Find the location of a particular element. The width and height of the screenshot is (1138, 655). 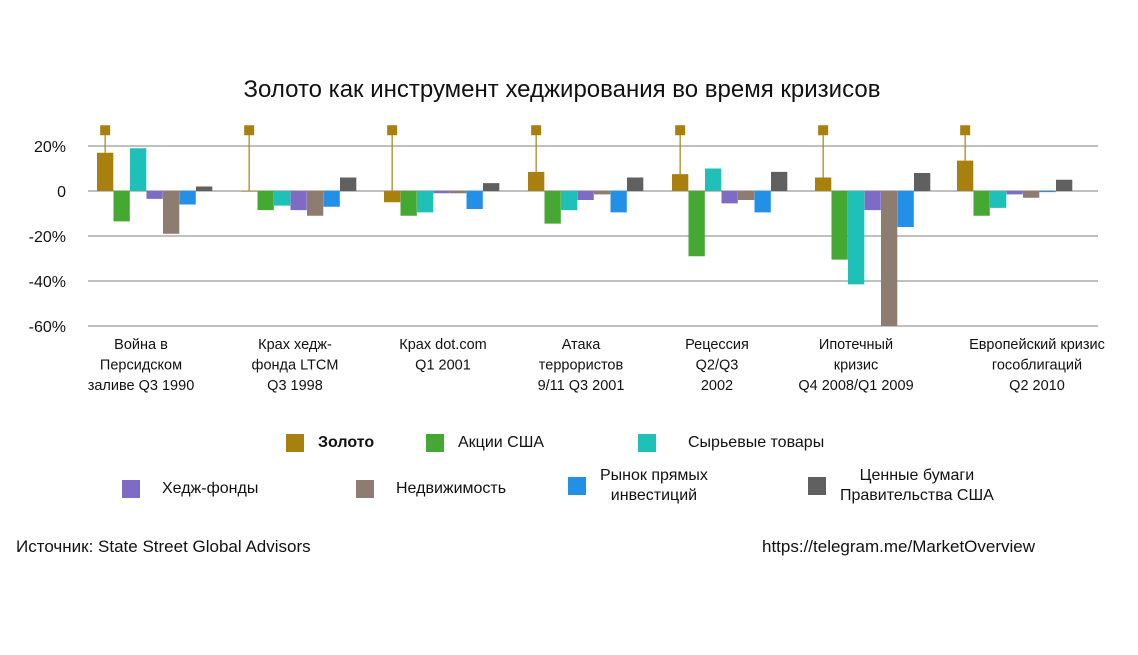

category-label: Ипотечный кризис Q4 2008/Q1 2009 is located at coordinates (855, 365).